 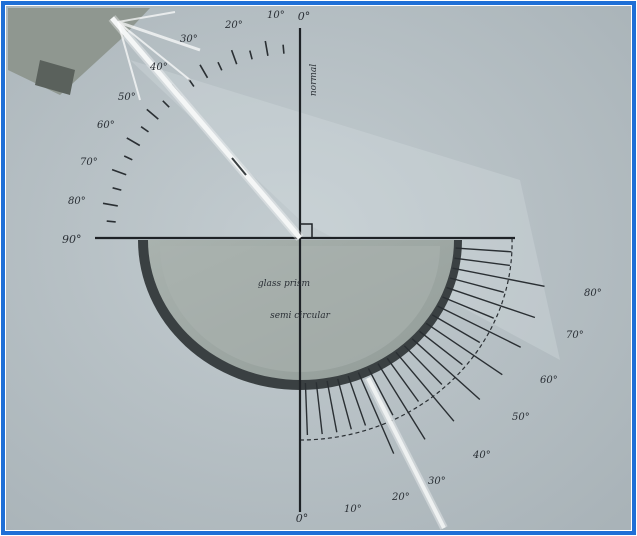 I want to click on incident-label-60: 60°, so click(x=106, y=125).